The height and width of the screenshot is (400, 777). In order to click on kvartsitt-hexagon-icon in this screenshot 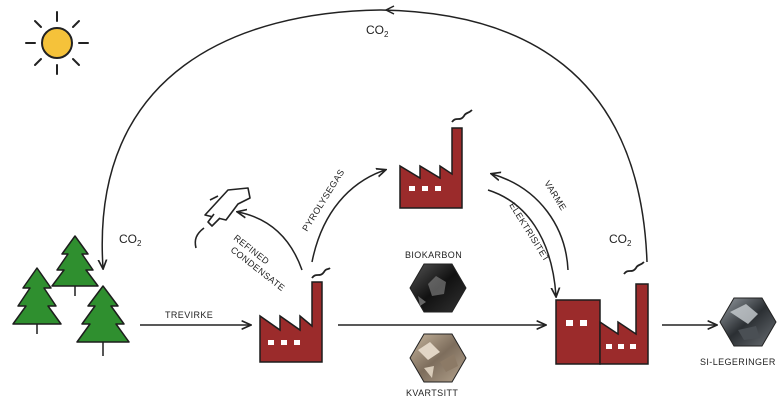, I will do `click(438, 358)`.